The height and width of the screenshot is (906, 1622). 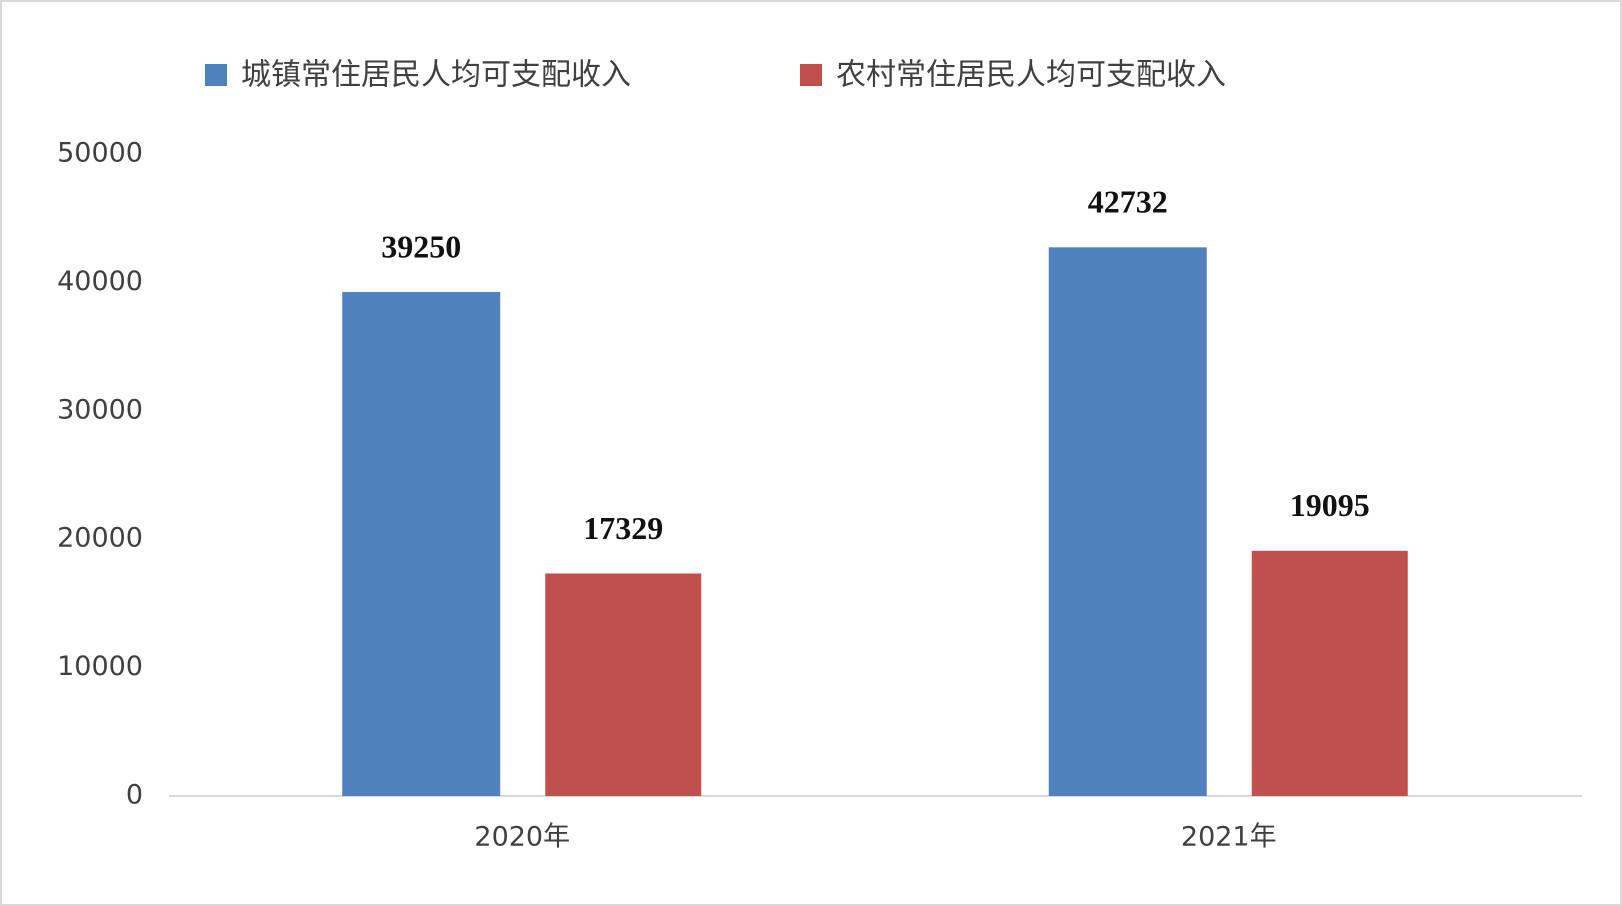 I want to click on value-label: 19095, so click(x=1330, y=505).